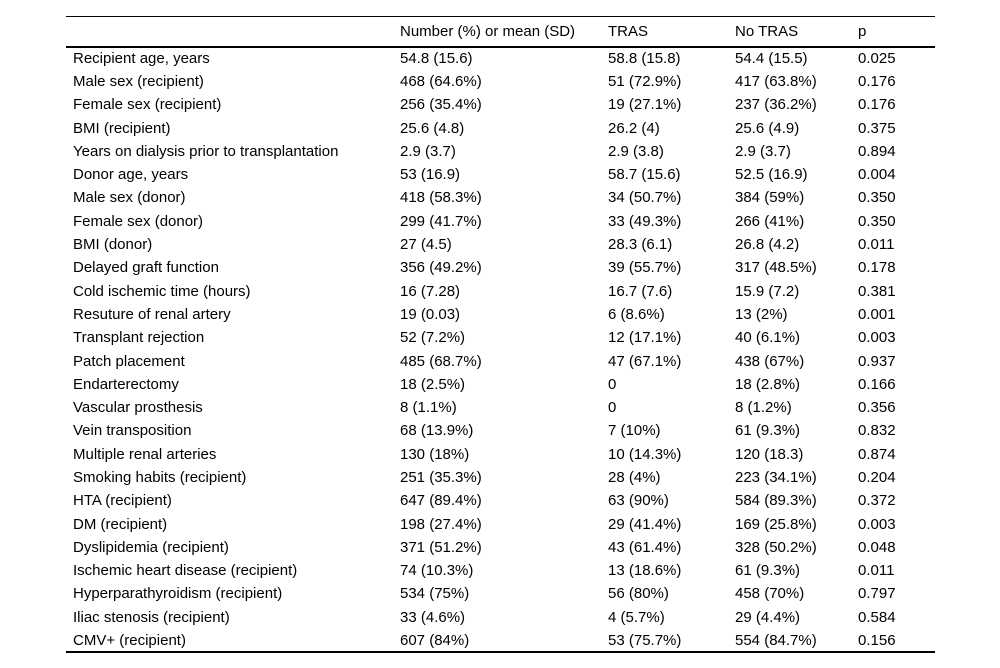  What do you see at coordinates (645, 198) in the screenshot?
I see `cell-tras: 34 (50.7%)` at bounding box center [645, 198].